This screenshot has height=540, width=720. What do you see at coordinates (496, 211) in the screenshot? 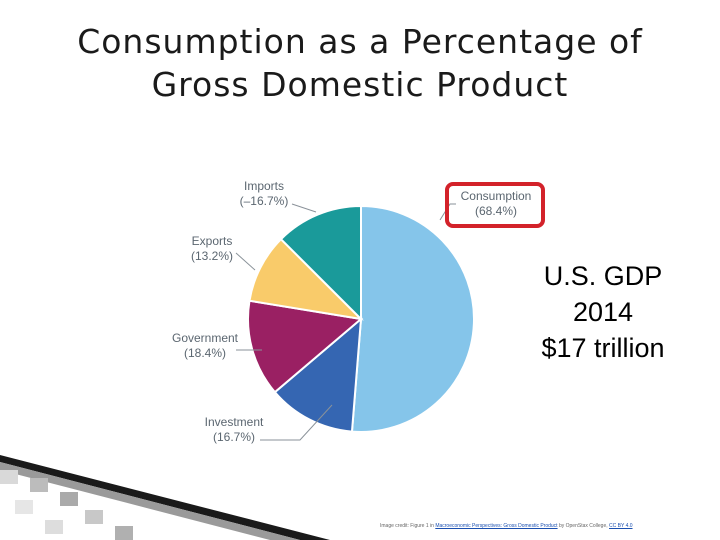
I see `slice-value-label-consumption: (68.4%)` at bounding box center [496, 211].